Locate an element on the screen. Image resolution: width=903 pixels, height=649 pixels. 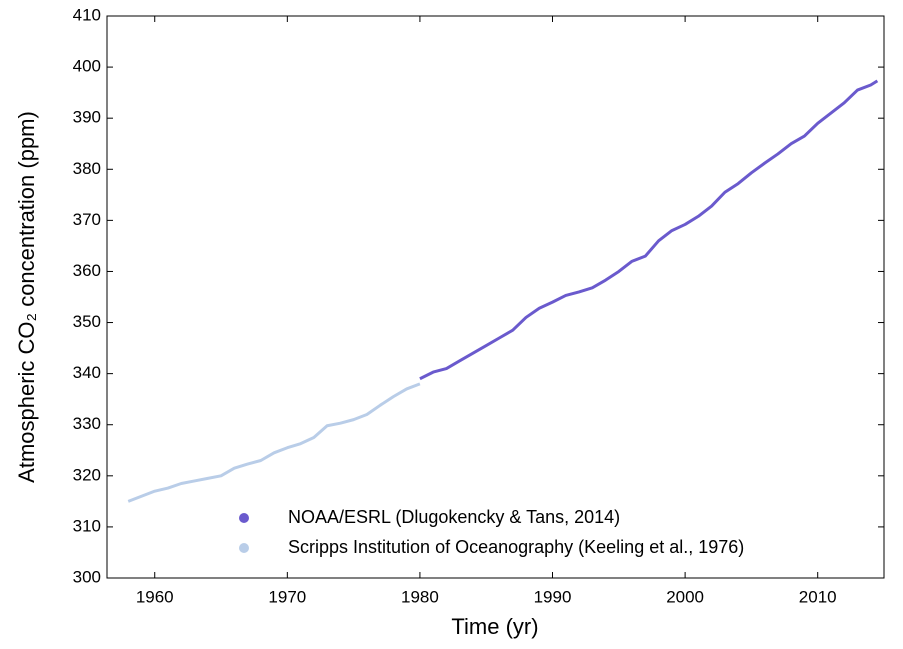
y-tick-label: 400 is located at coordinates (87, 66).